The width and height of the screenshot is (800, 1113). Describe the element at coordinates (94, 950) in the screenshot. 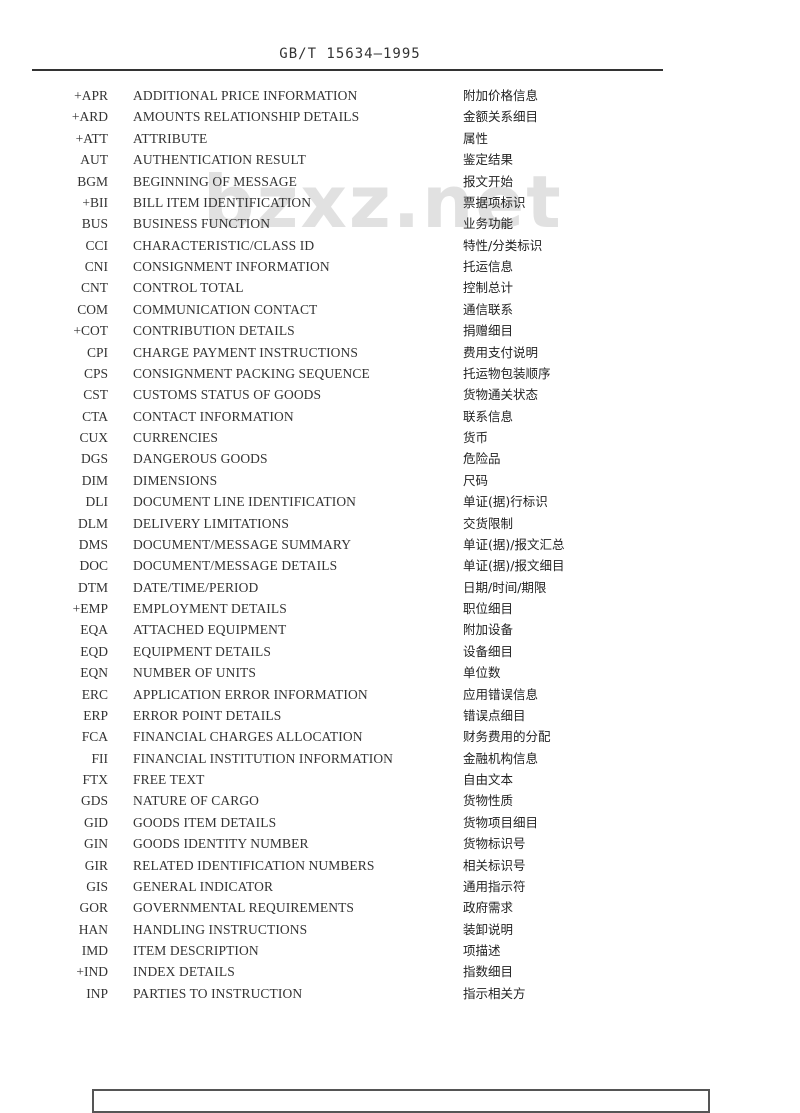

I see `segment-code: IMD` at that location.